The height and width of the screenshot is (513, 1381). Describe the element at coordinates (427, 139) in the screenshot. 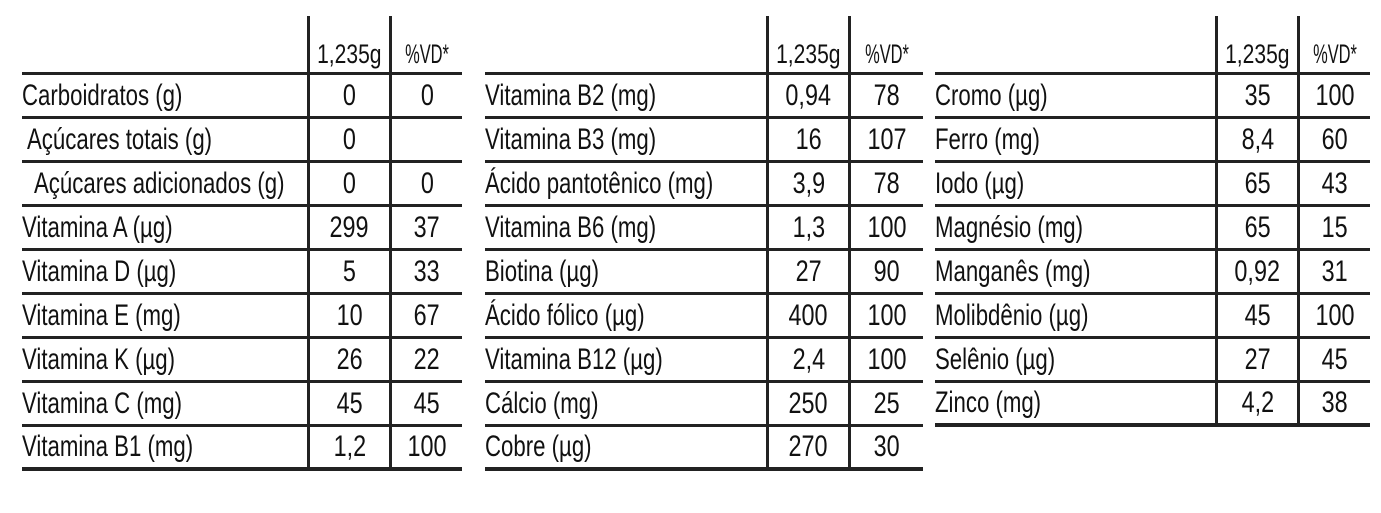

I see `nutrient-dv` at that location.